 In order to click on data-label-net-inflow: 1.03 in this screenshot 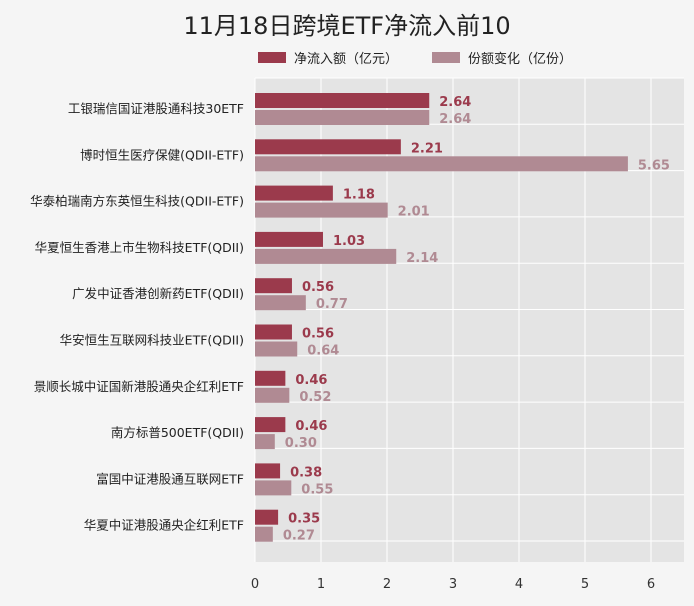, I will do `click(349, 241)`.